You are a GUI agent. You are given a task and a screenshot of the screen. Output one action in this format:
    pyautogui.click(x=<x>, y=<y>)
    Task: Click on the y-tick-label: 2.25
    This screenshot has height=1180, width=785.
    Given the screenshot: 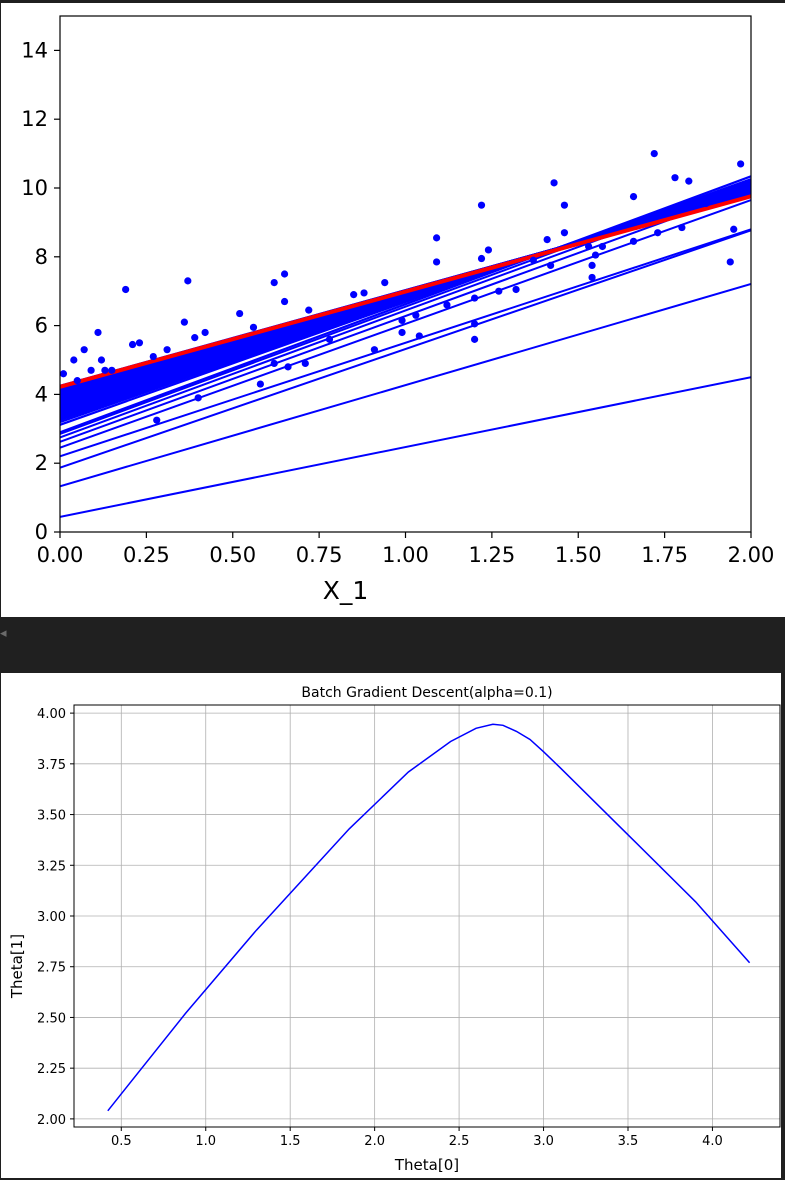 What is the action you would take?
    pyautogui.click(x=51, y=1069)
    